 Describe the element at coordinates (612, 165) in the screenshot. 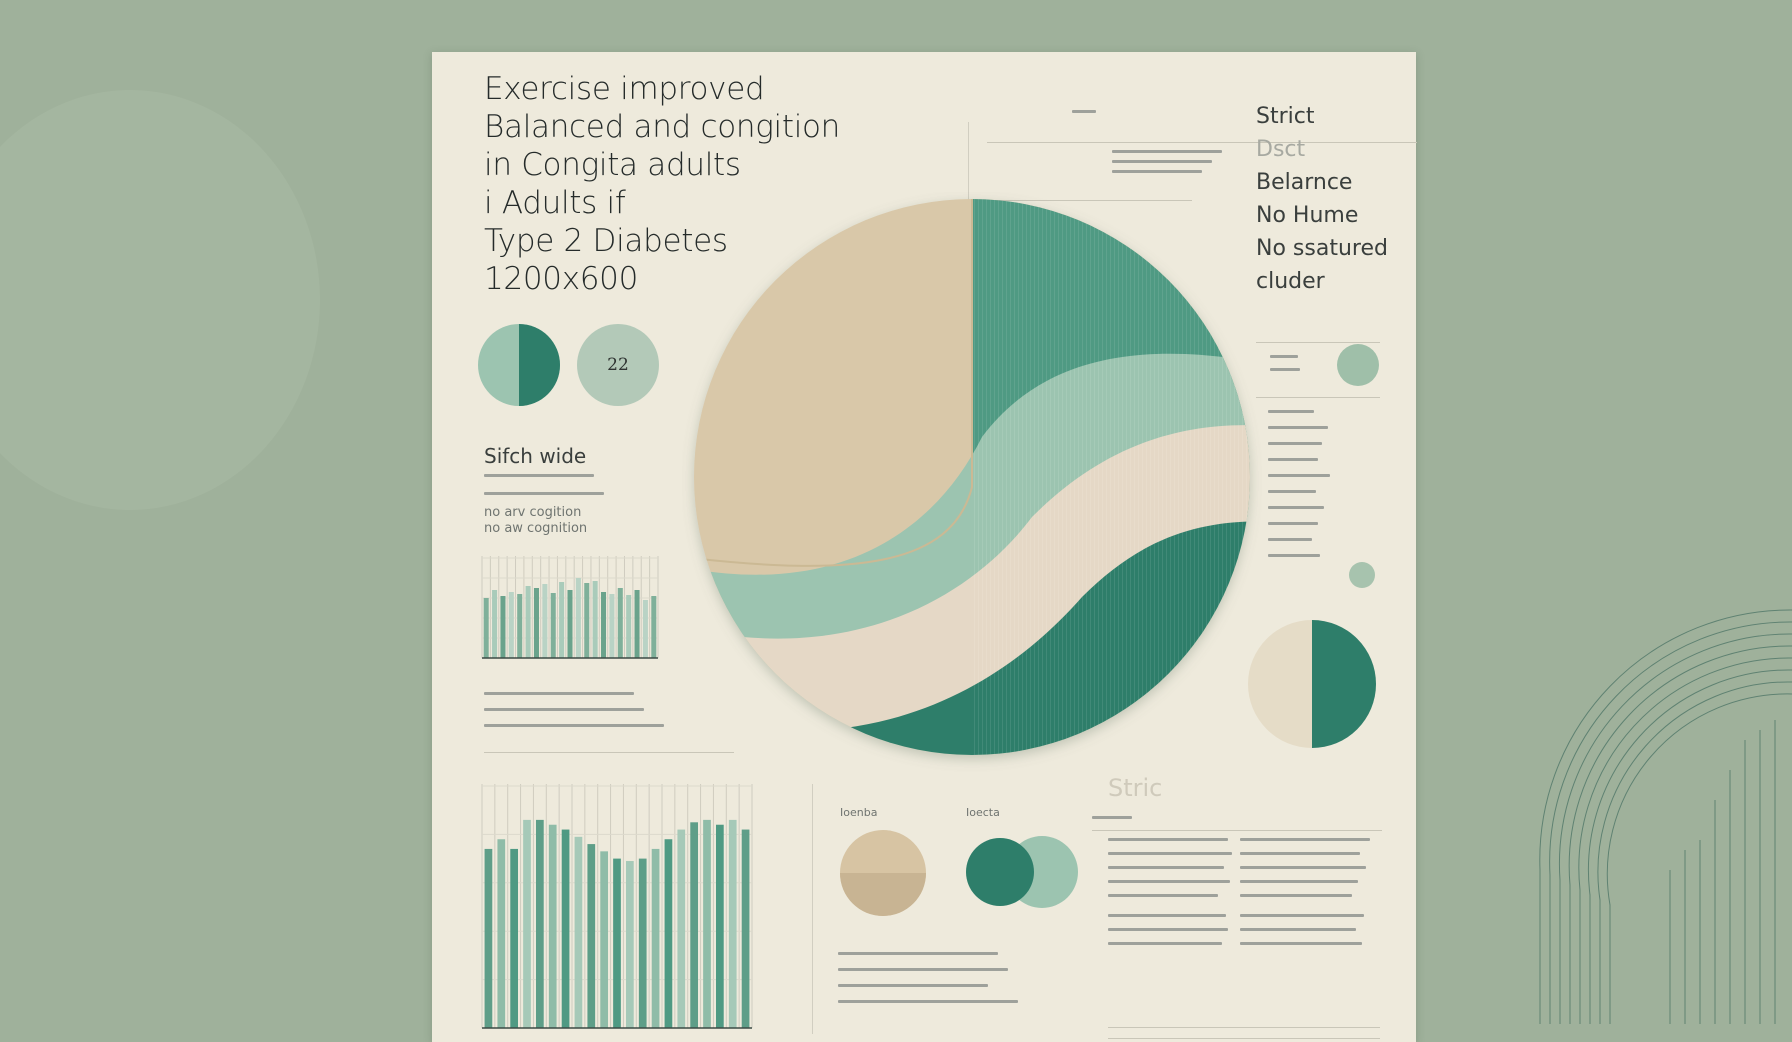

I see `title-line: in Congita adults` at that location.